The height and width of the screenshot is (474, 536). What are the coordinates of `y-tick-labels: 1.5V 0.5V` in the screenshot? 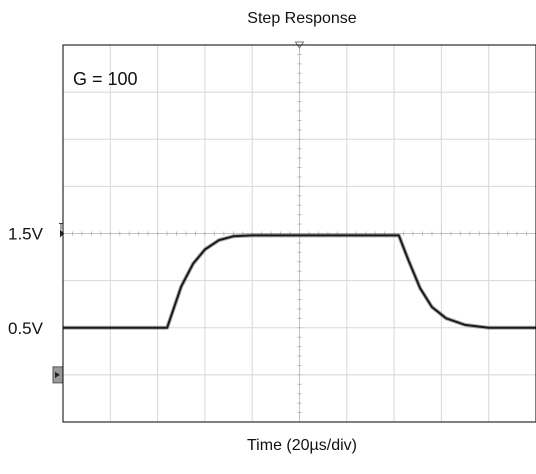 It's located at (26, 281).